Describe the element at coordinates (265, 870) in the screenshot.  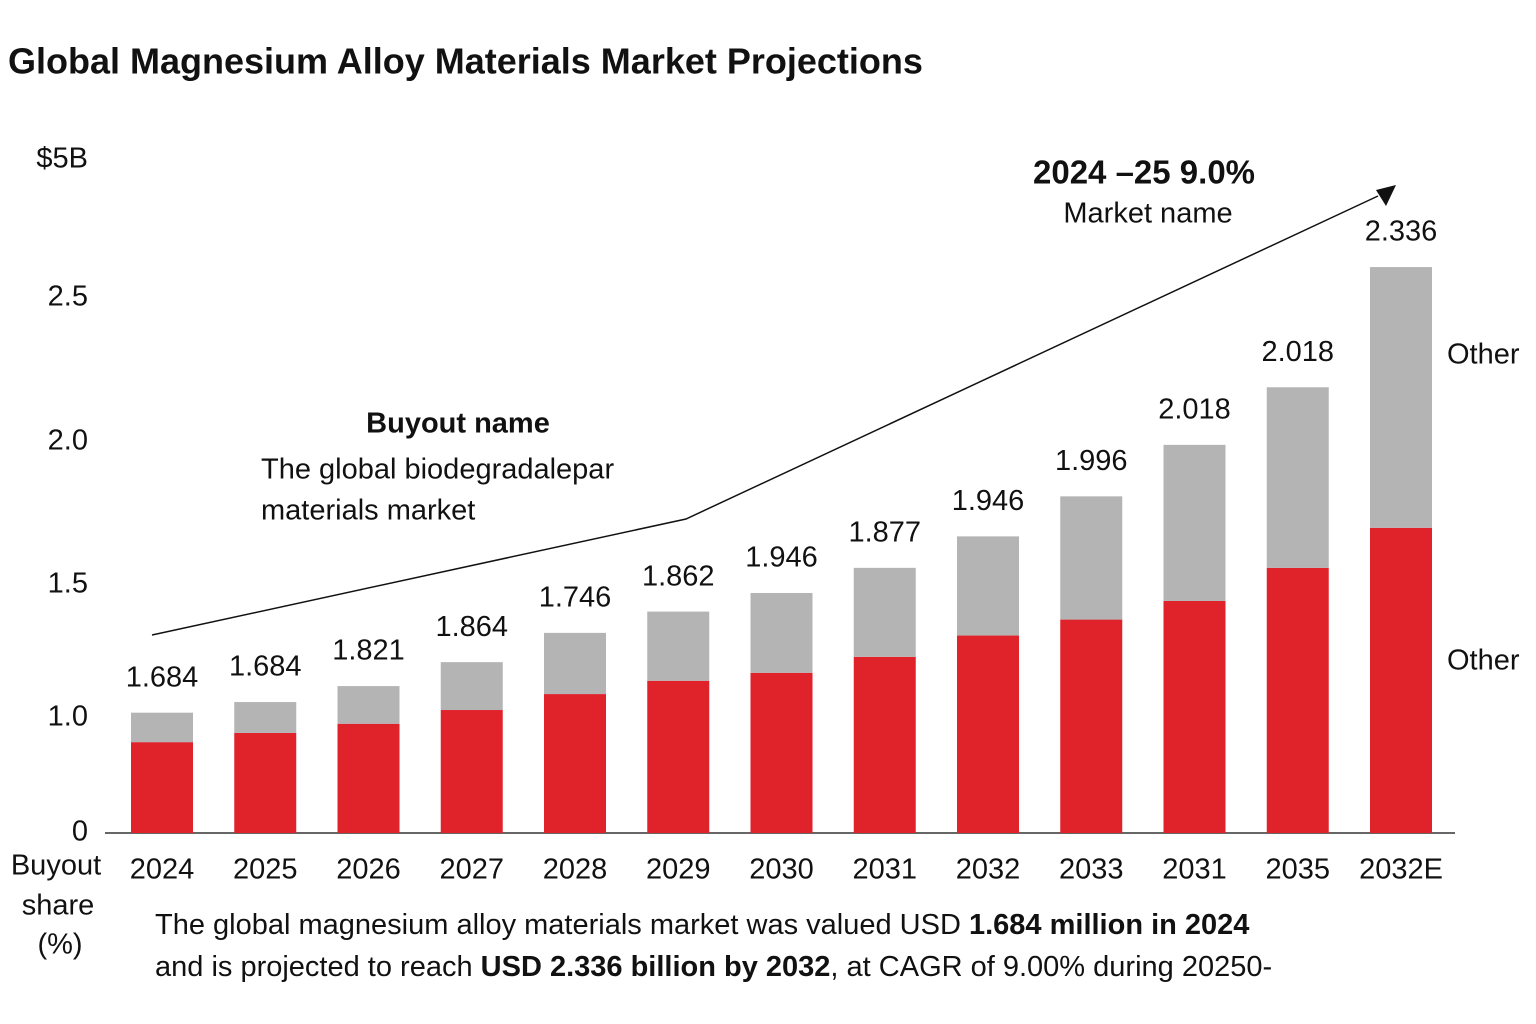
I see `x-tick-label: 2025` at that location.